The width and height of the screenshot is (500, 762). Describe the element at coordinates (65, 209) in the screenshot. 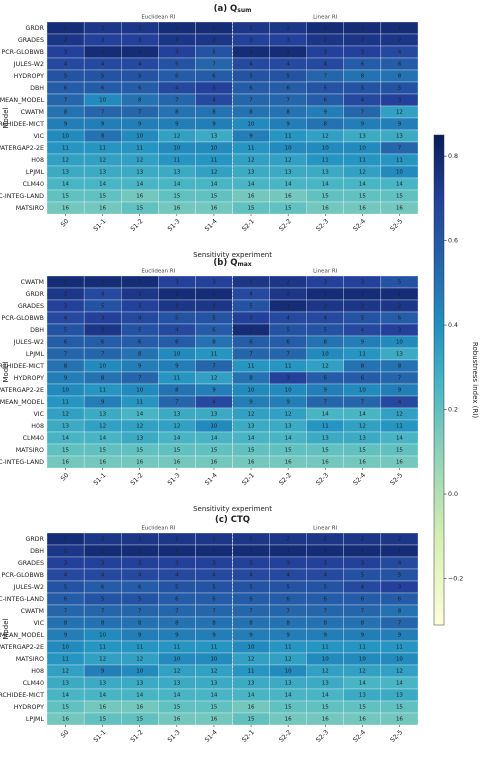

I see `cell-rank: 16` at that location.